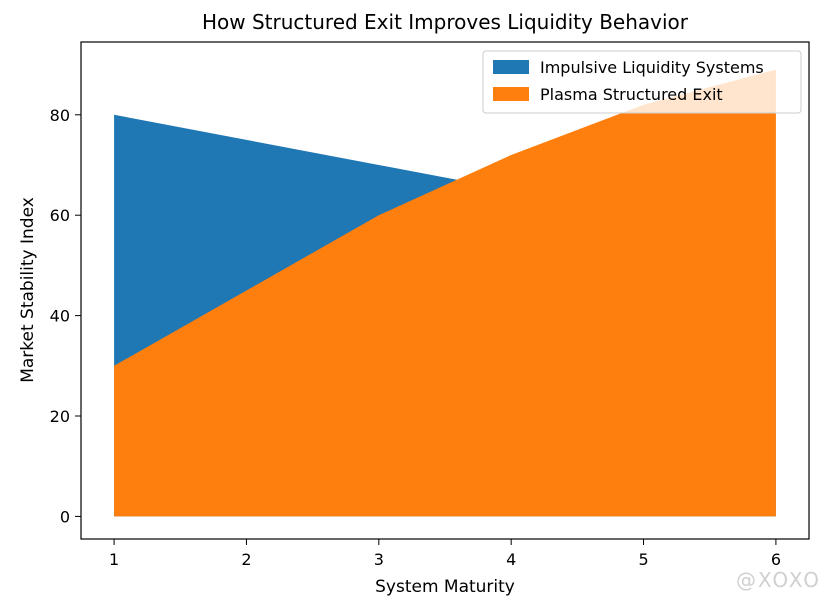 This screenshot has height=604, width=829. Describe the element at coordinates (114, 559) in the screenshot. I see `x-tick-label: 1` at that location.